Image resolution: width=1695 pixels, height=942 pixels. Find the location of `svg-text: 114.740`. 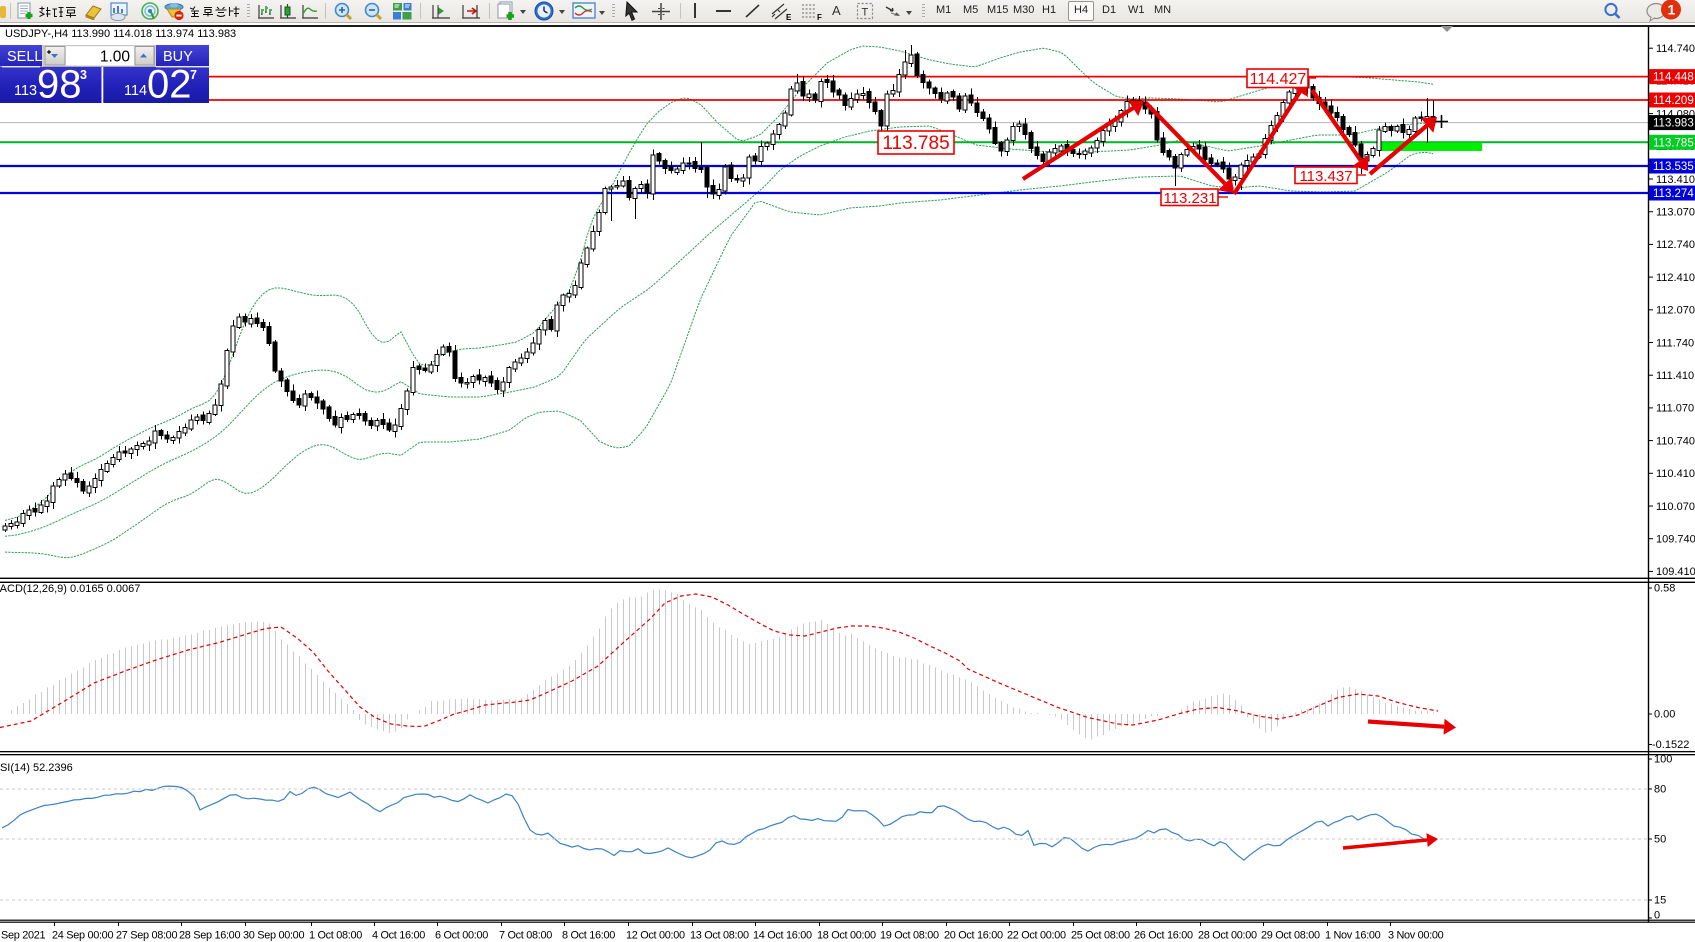

svg-text: 114.740 is located at coordinates (1675, 49).